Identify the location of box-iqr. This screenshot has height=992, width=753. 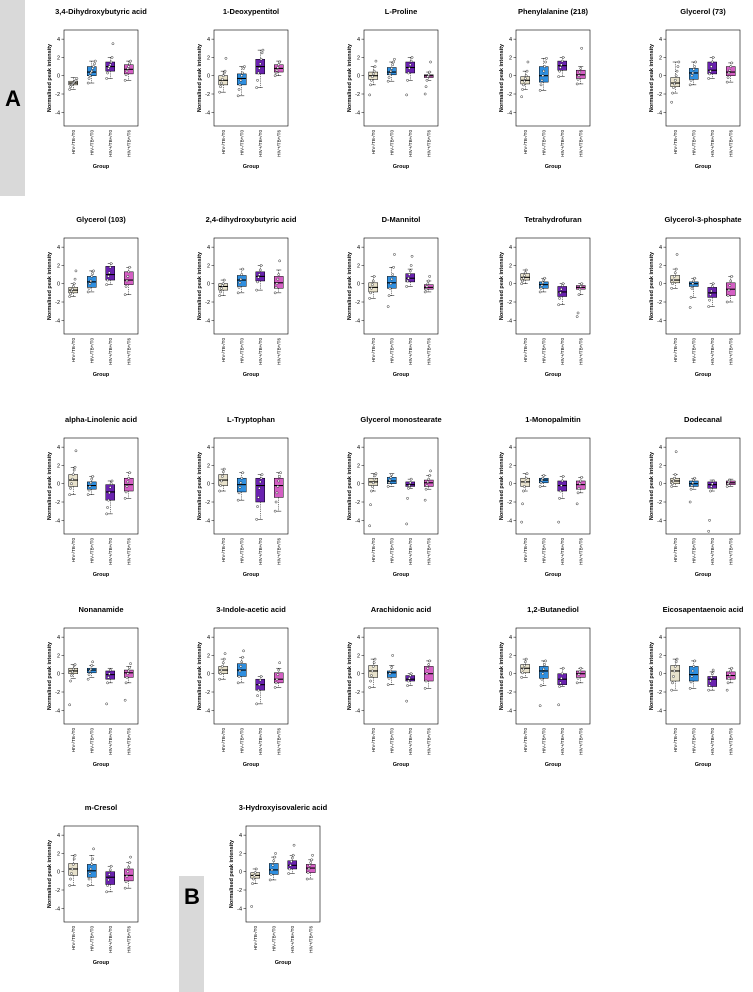
(675, 673).